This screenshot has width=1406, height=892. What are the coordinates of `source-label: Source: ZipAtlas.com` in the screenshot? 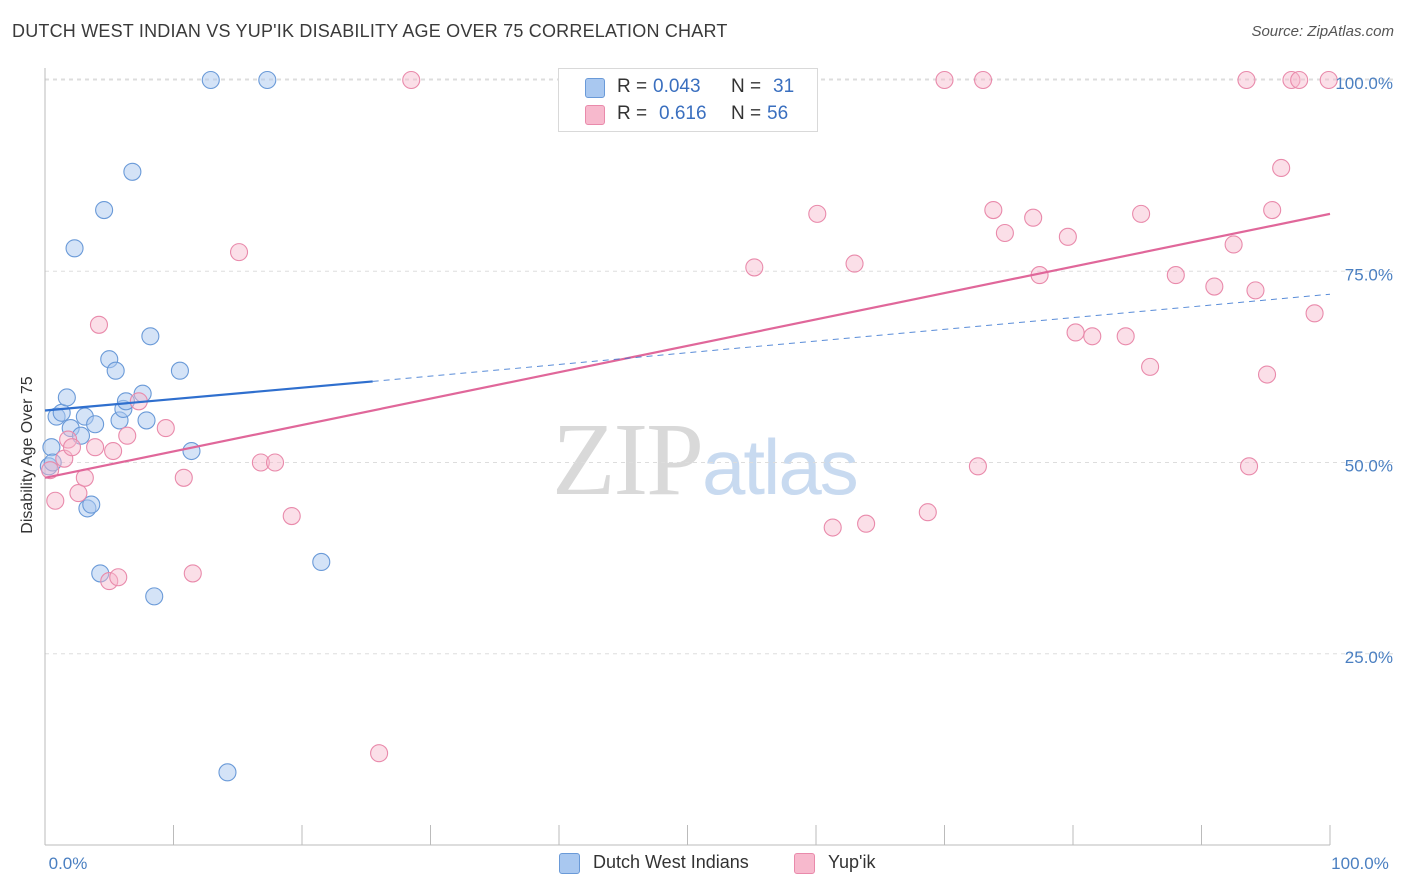 It's located at (1322, 31).